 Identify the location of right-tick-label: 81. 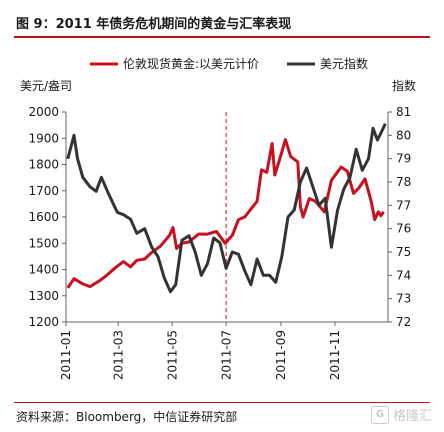
(403, 112).